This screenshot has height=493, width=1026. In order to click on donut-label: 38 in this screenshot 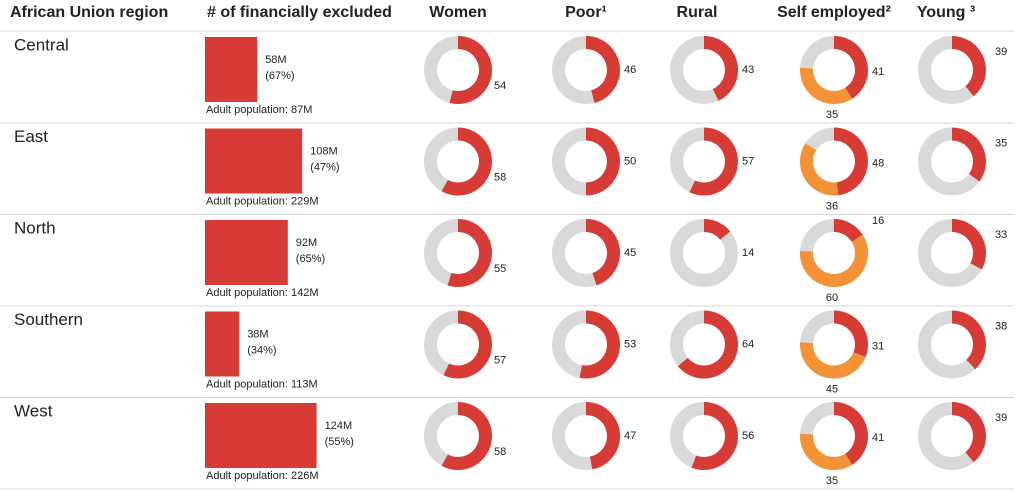, I will do `click(1001, 326)`.